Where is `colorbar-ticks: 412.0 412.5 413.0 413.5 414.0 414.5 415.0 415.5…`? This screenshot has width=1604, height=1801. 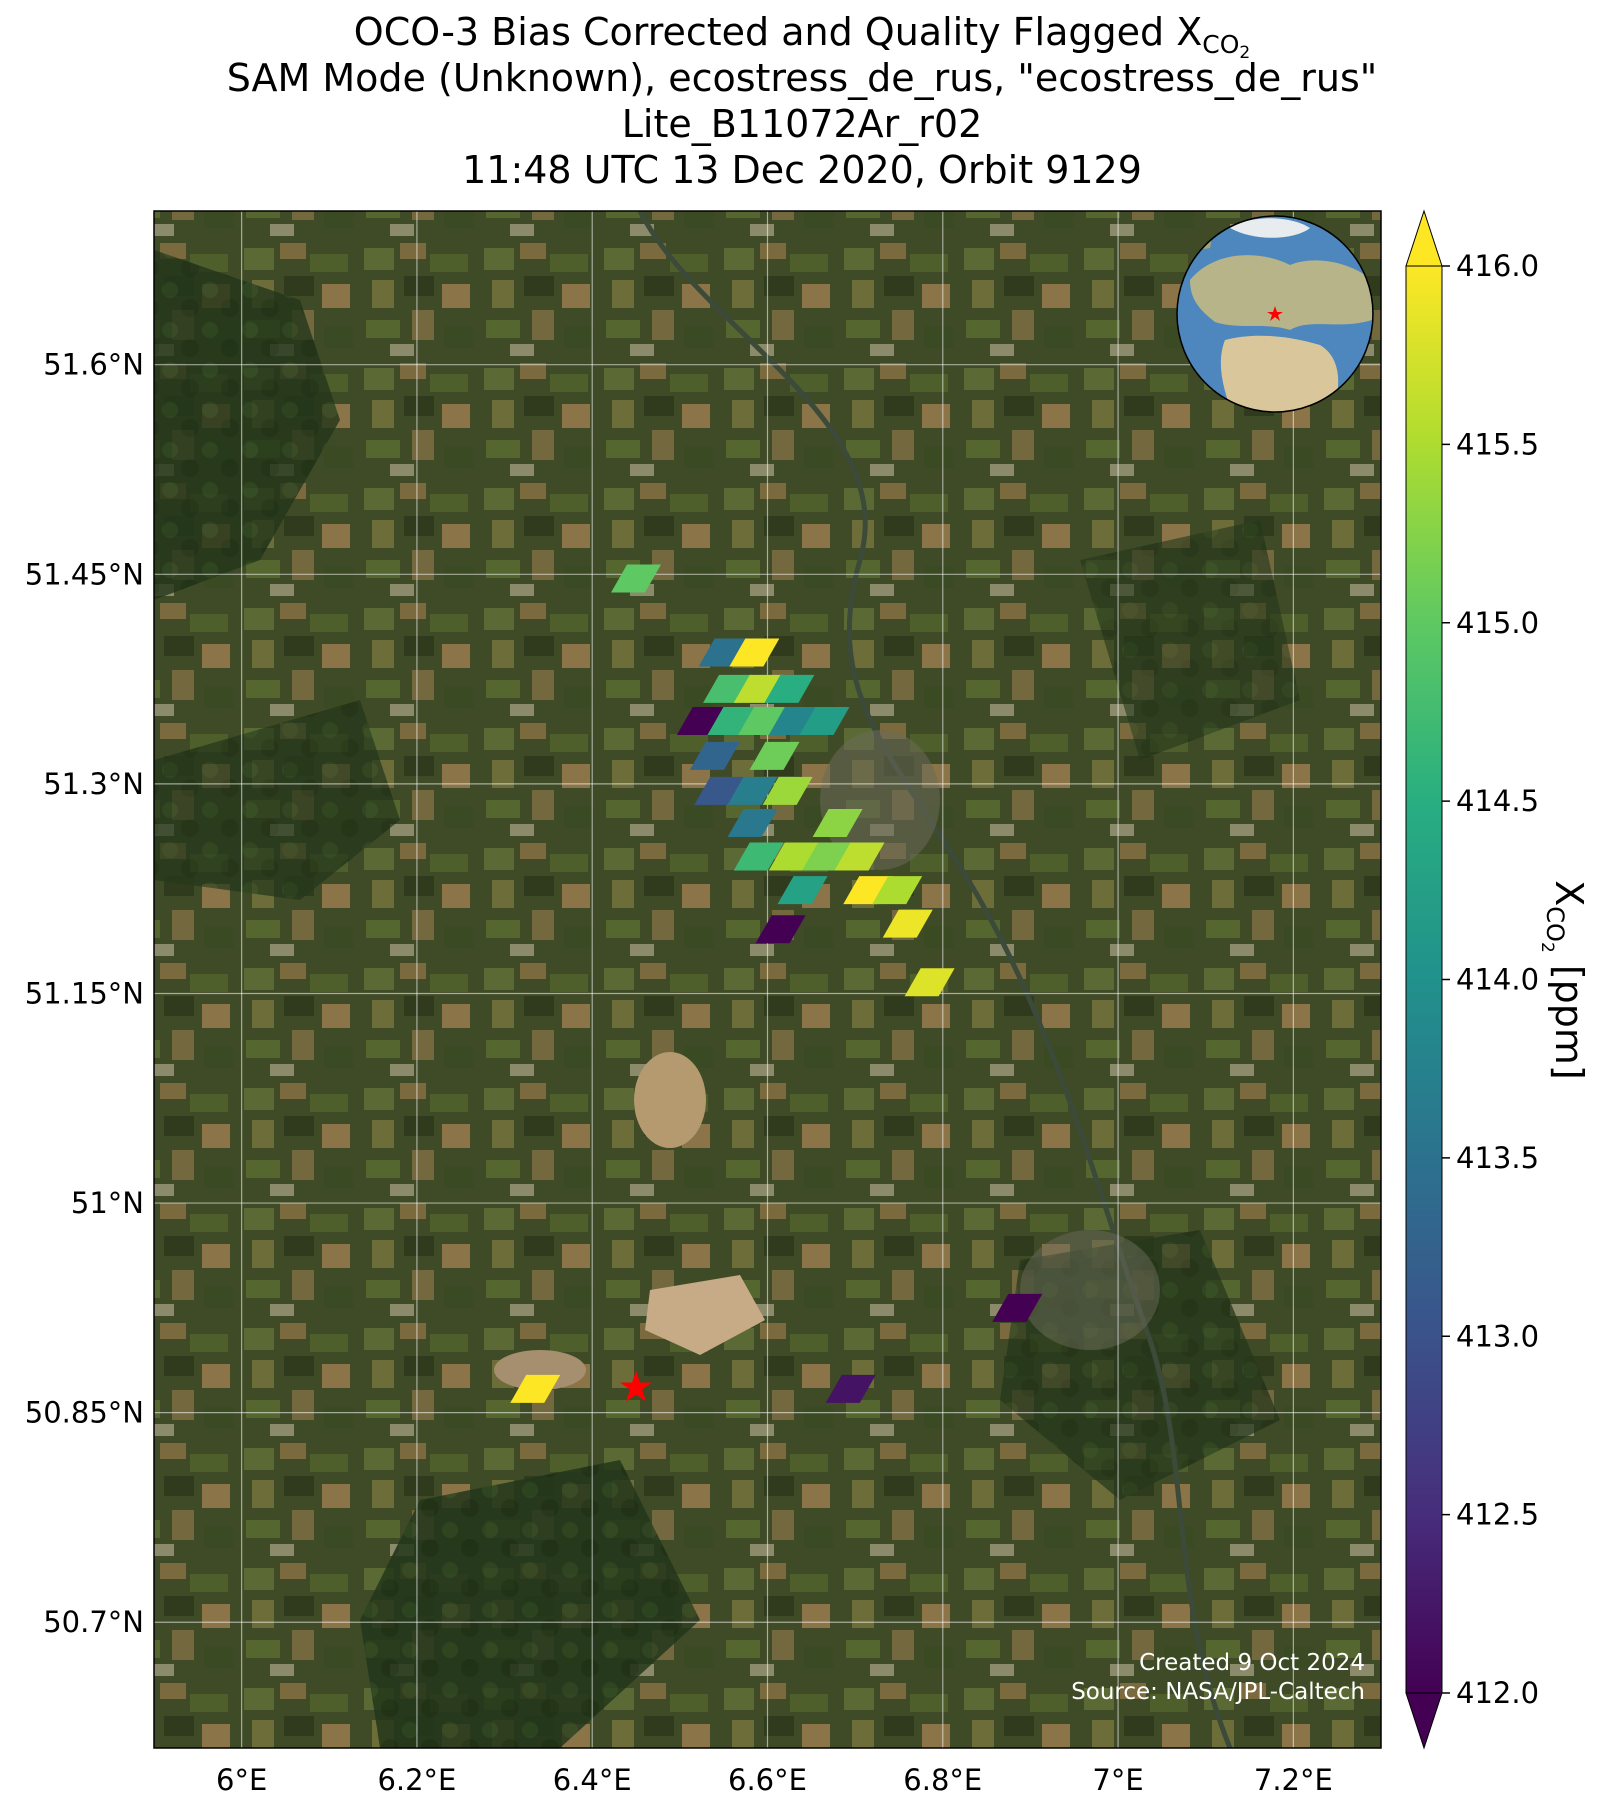
colorbar-ticks: 412.0 412.5 413.0 413.5 414.0 414.5 415.0 415.5… is located at coordinates (1490, 979).